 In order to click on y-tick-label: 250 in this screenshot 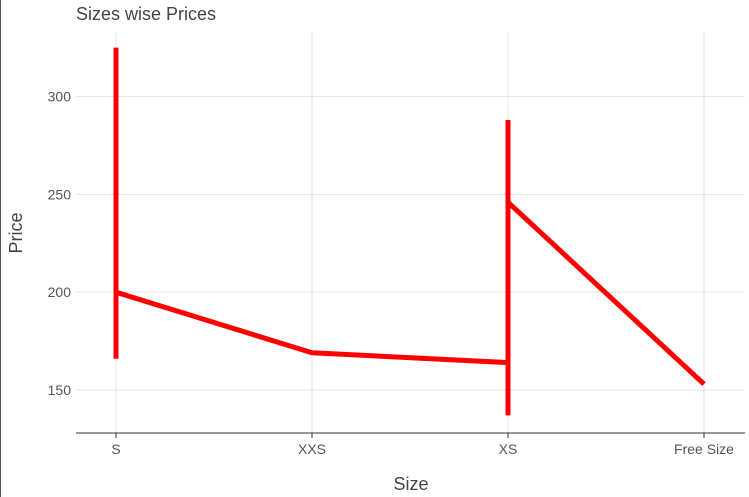, I will do `click(60, 194)`.